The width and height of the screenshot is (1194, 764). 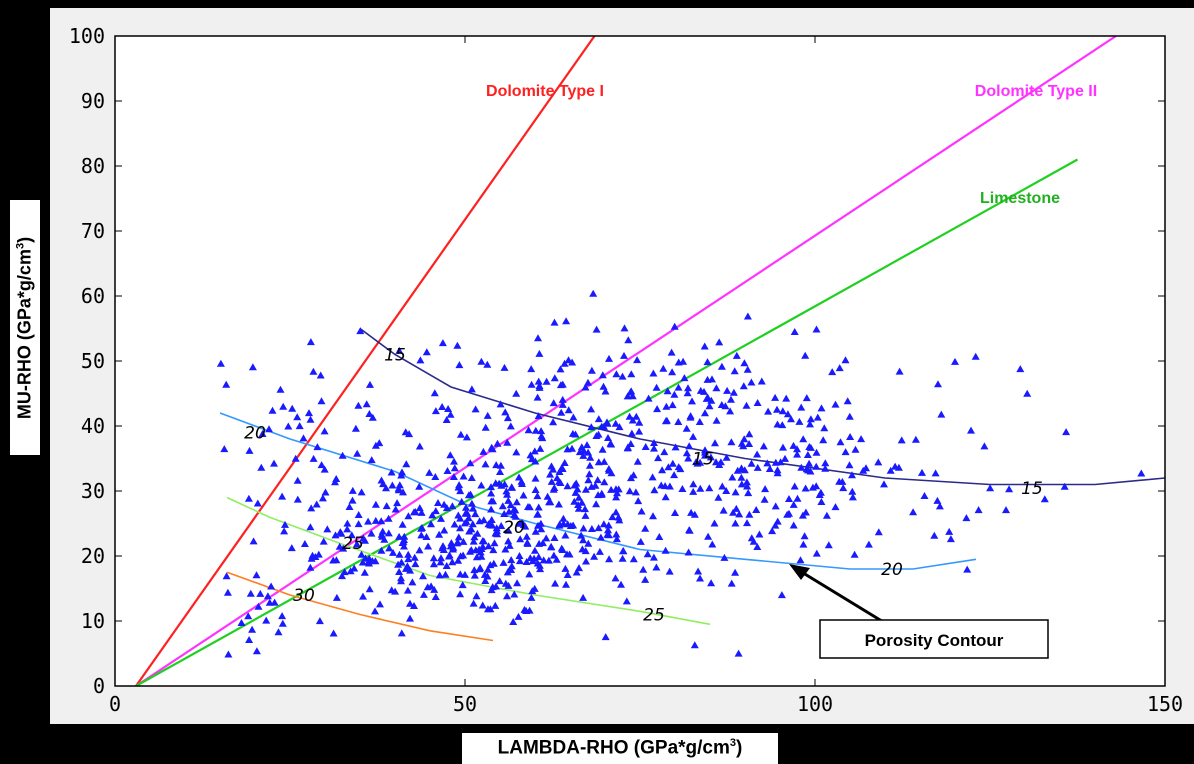 I want to click on porosity-callout-box, so click(x=934, y=639).